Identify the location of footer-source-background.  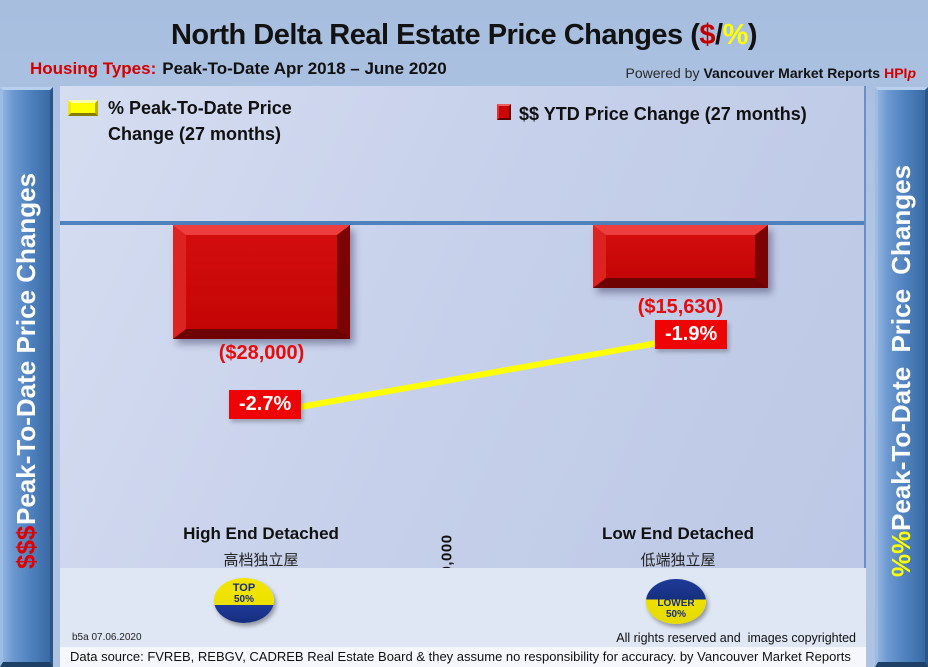
(463, 657).